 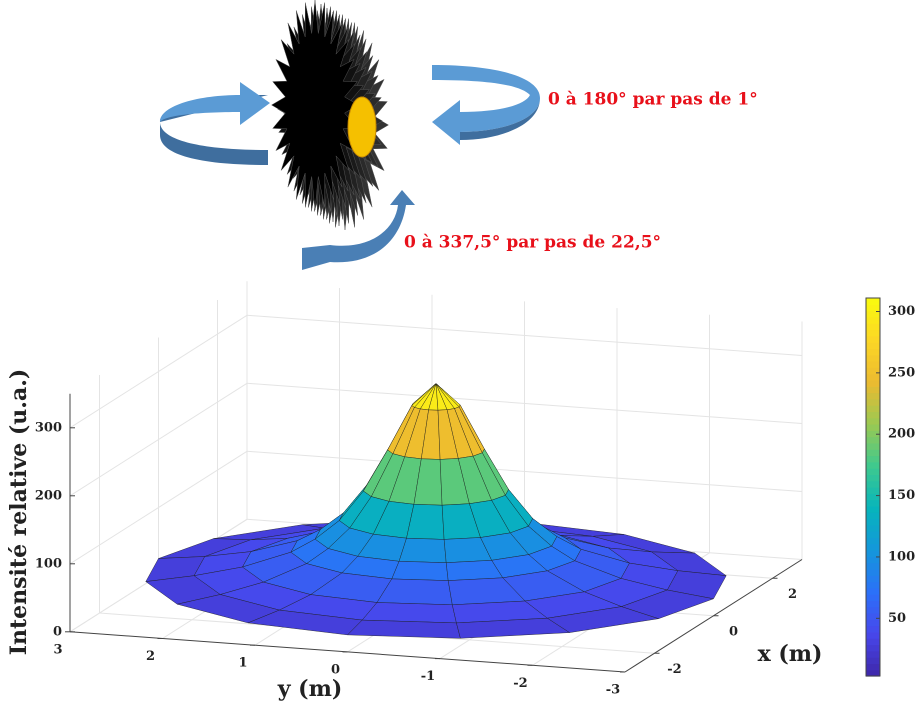 I want to click on y-tick-label: 2, so click(x=150, y=656).